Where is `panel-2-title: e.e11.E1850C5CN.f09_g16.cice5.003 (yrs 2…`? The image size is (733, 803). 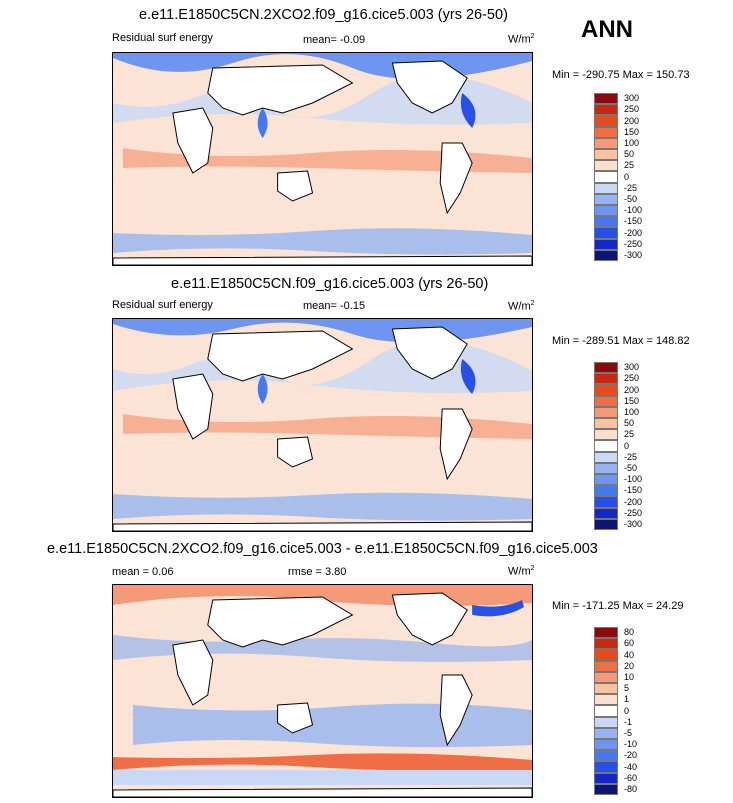
panel-2-title: e.e11.E1850C5CN.f09_g16.cice5.003 (yrs 2… is located at coordinates (330, 284).